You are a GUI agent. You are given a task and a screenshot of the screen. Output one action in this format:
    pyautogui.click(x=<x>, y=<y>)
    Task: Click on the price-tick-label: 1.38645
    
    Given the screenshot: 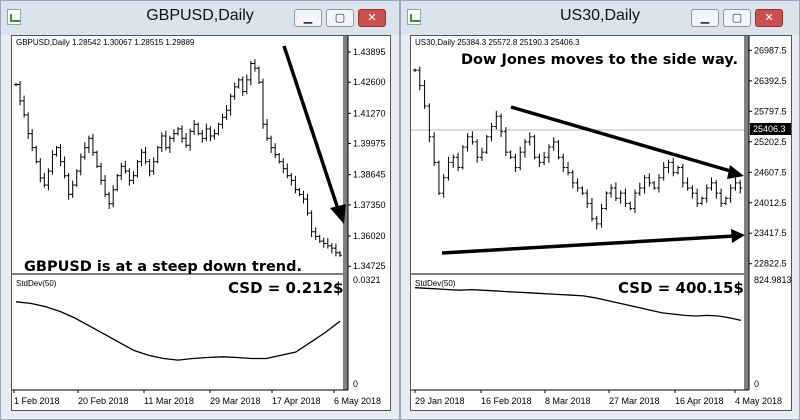 What is the action you would take?
    pyautogui.click(x=369, y=175)
    